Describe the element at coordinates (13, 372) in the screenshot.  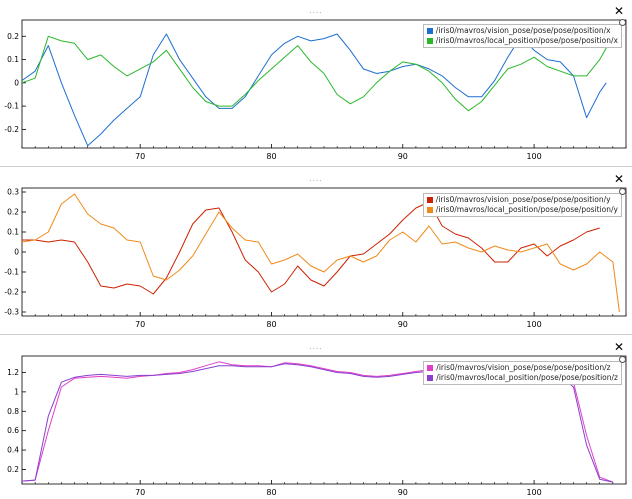
I see `y-tick-label: 1.2` at that location.